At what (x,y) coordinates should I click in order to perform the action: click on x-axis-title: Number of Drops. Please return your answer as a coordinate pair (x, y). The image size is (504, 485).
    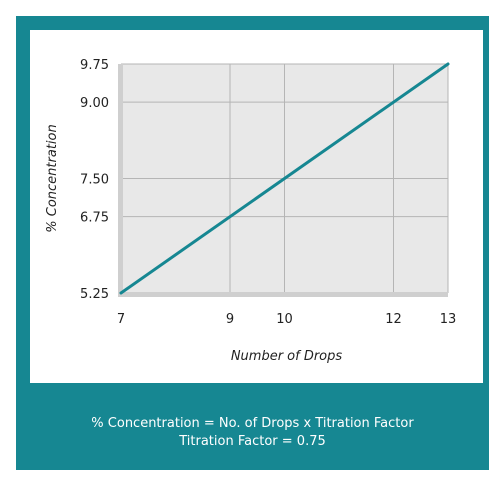
    Looking at the image, I should click on (287, 356).